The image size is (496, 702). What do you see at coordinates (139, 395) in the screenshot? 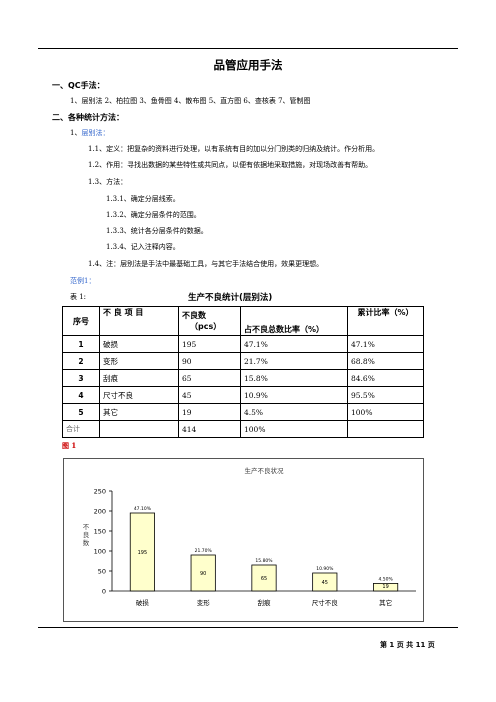
I see `row-item: 尺寸不良` at bounding box center [139, 395].